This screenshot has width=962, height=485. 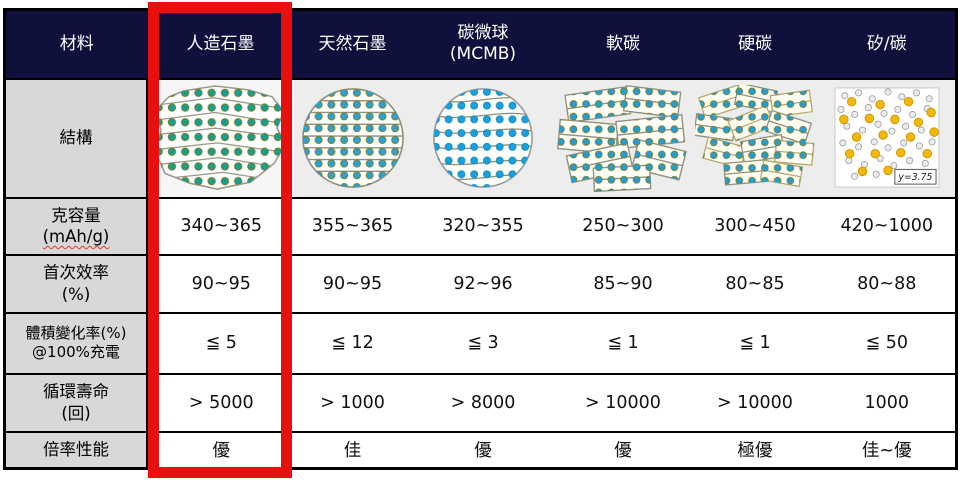 I want to click on header-material-label: 材料, so click(x=76, y=43).